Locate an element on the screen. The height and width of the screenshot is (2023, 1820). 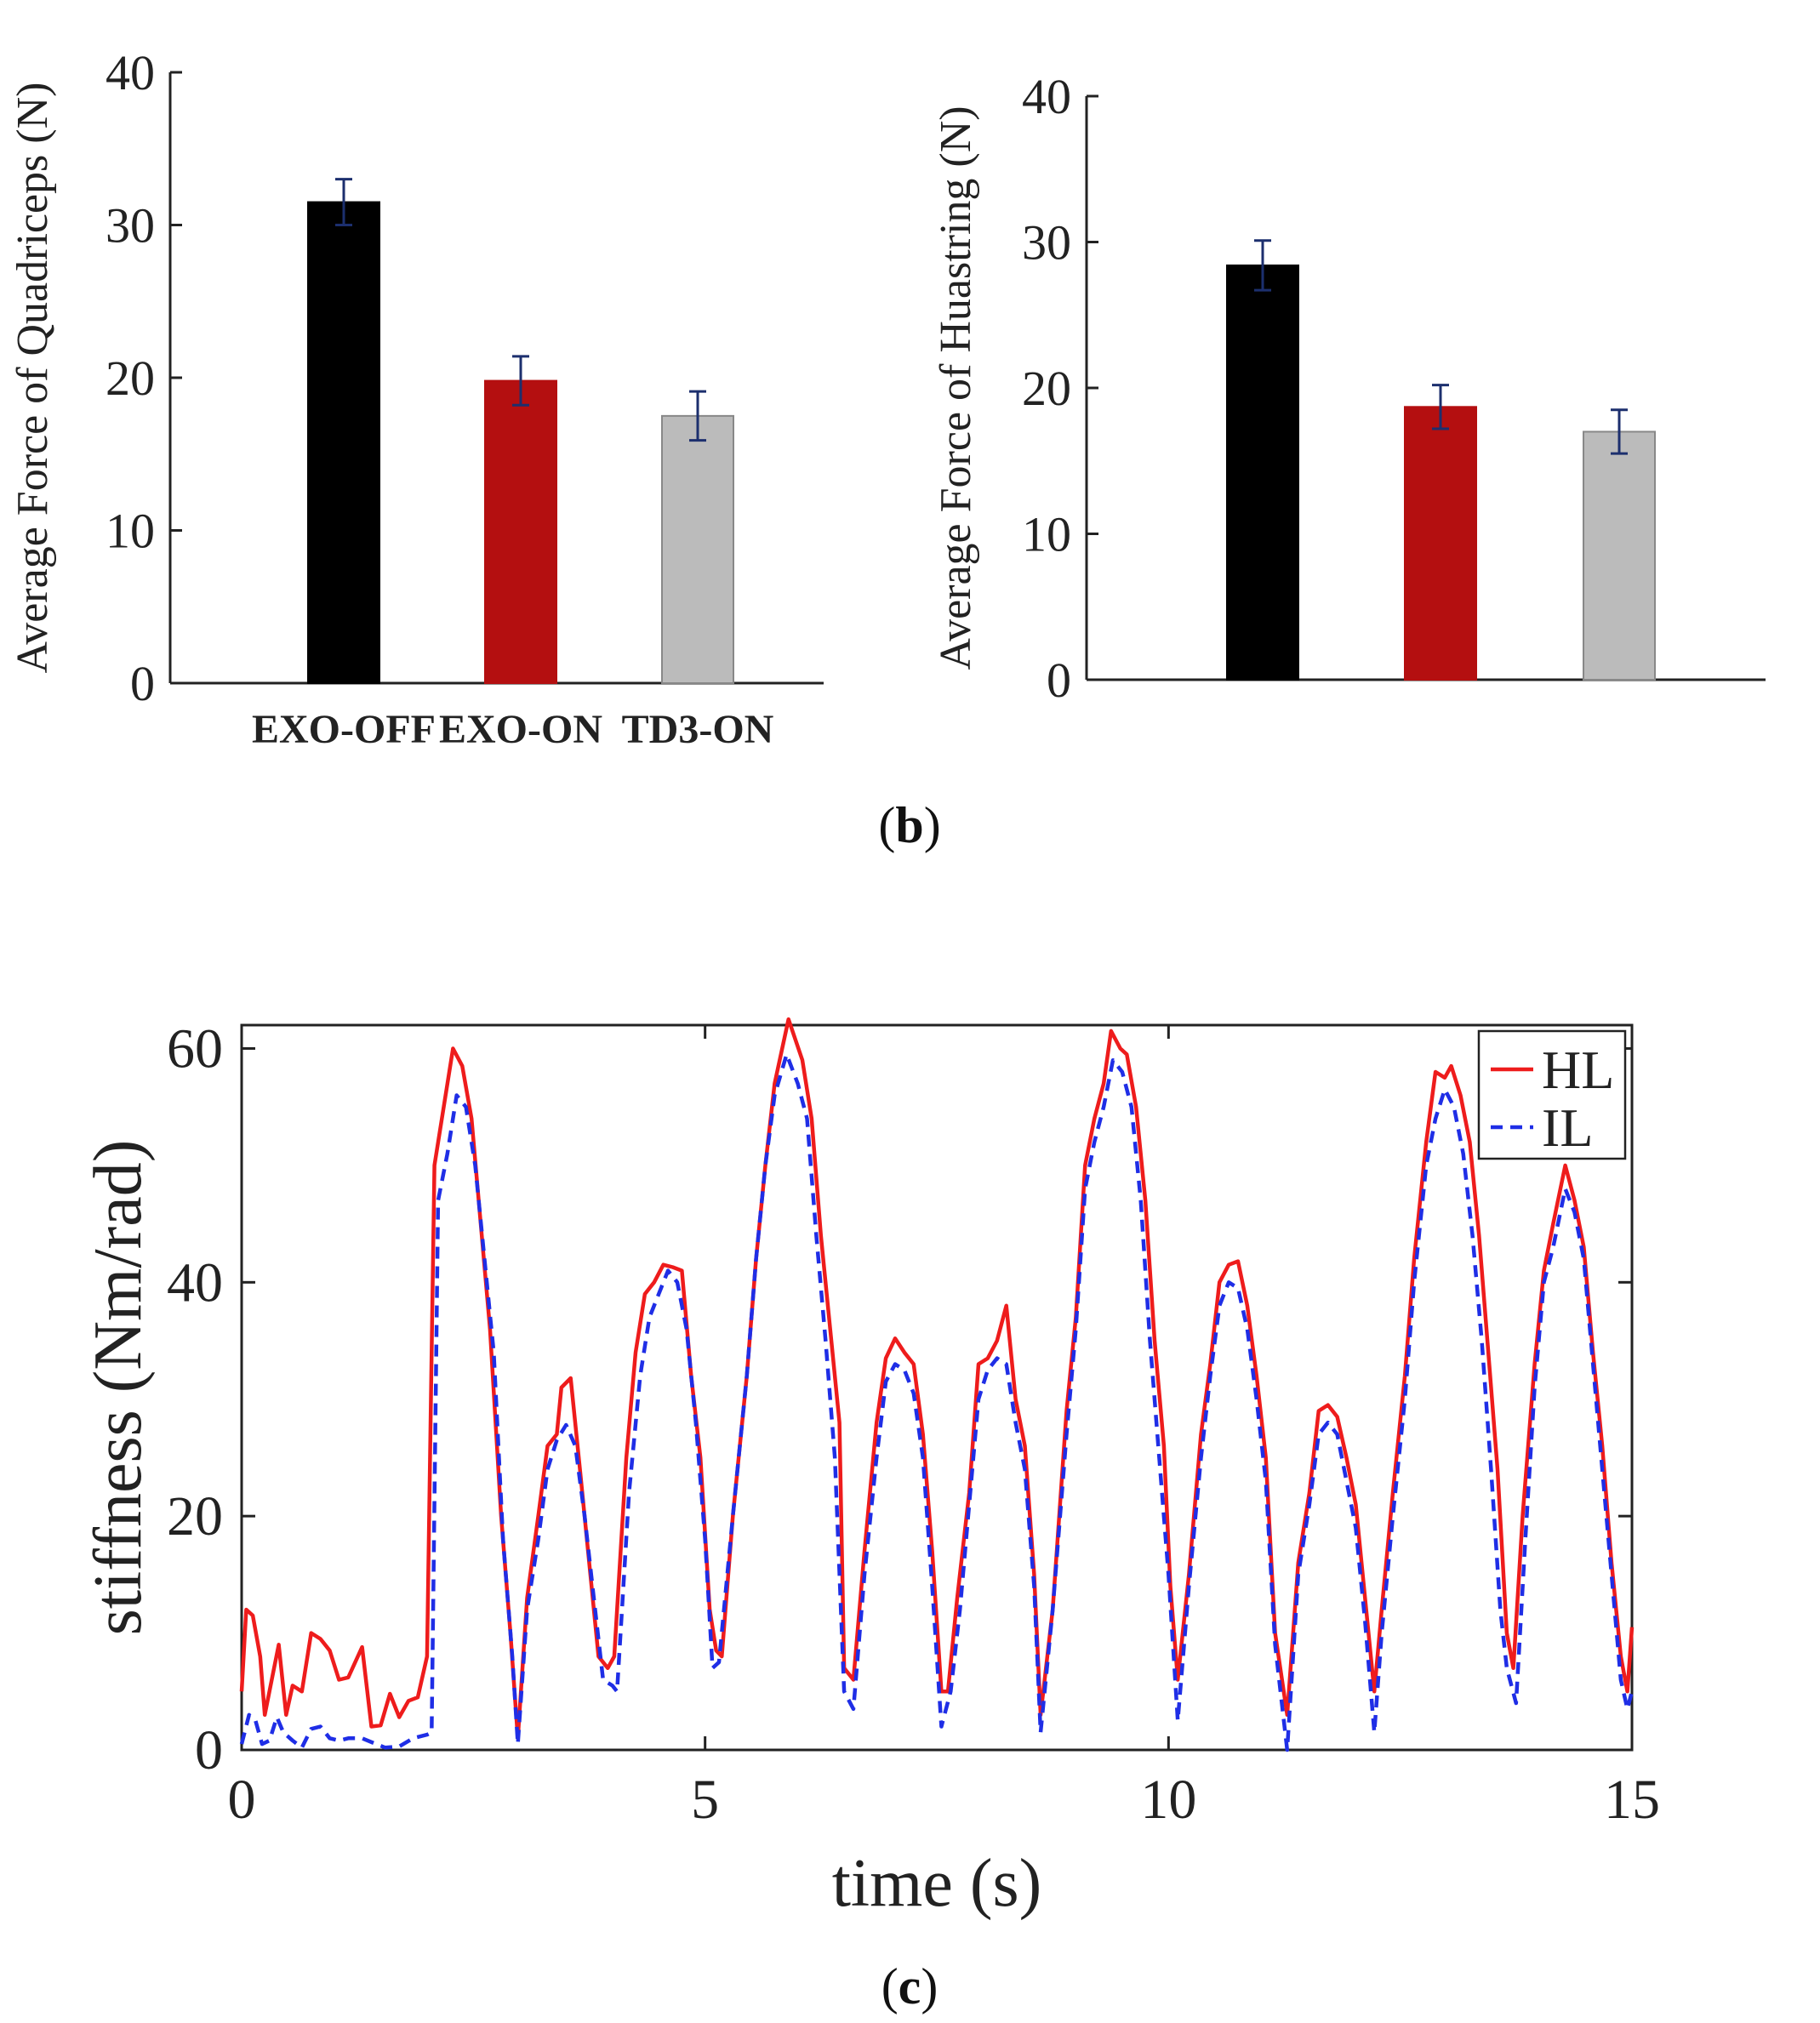
y-tick-label: 60 is located at coordinates (195, 1049).